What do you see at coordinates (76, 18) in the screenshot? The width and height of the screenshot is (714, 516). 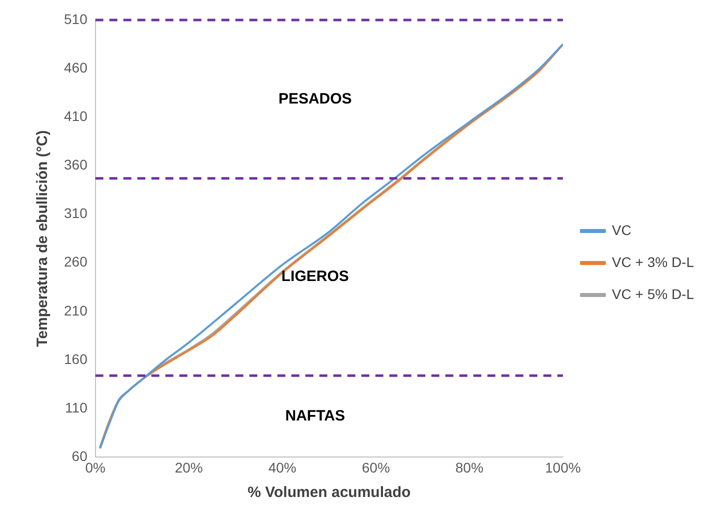 I see `y-tick-label: 510` at bounding box center [76, 18].